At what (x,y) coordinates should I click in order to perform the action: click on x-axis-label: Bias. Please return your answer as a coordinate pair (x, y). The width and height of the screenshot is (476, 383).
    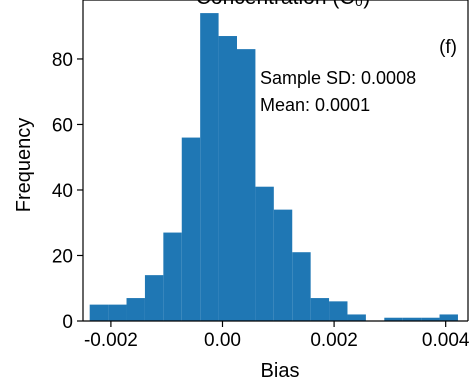
    Looking at the image, I should click on (280, 371).